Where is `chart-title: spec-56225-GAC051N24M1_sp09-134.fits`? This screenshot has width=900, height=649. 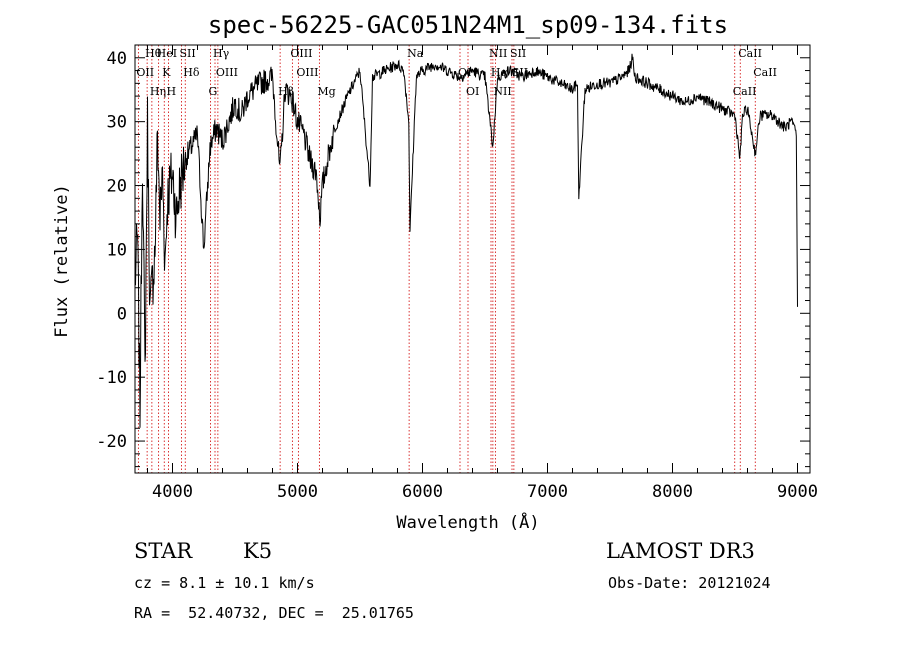
chart-title: spec-56225-GAC051N24M1_sp09-134.fits is located at coordinates (468, 25).